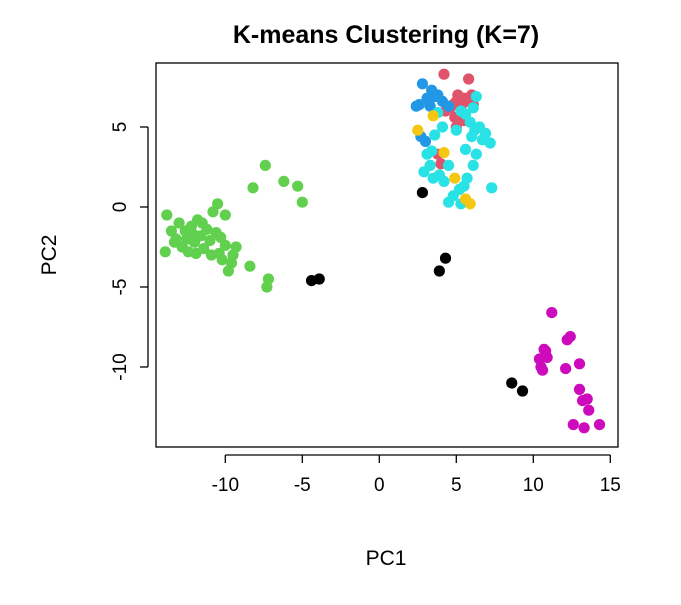  I want to click on chart-title: K-means Clustering (K=7), so click(386, 35).